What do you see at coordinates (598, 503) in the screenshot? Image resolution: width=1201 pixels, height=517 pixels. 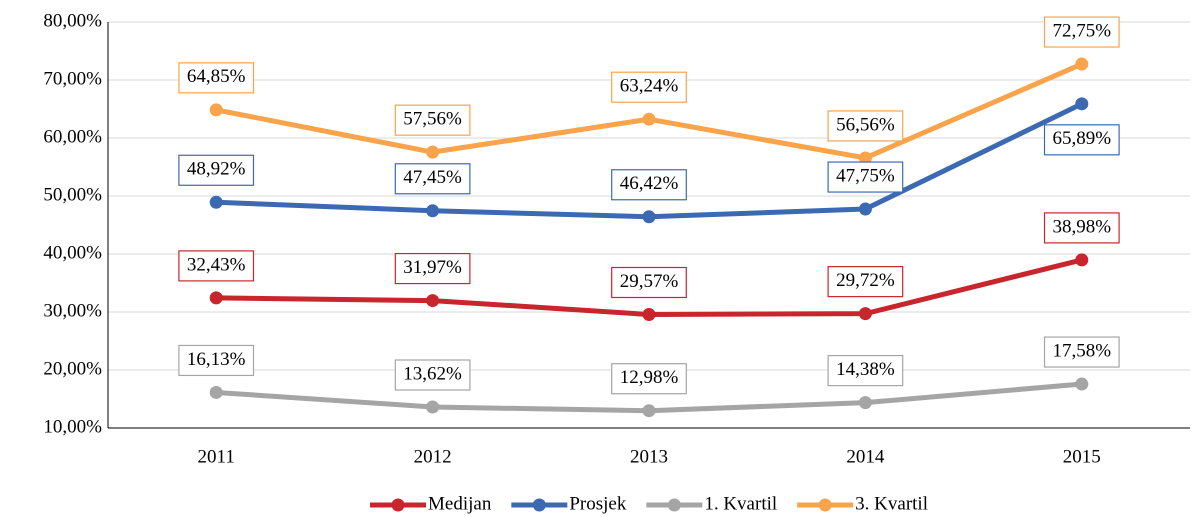 I see `legend-label: Prosjek` at bounding box center [598, 503].